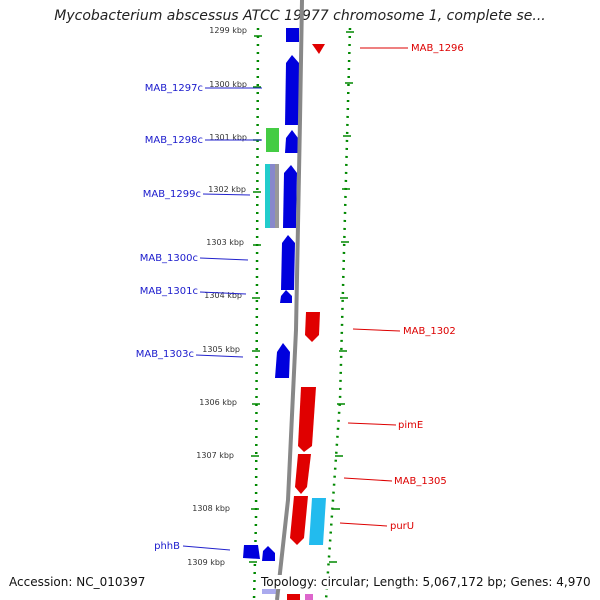  I want to click on accession-info: Accession: NC_010397, so click(77, 582).